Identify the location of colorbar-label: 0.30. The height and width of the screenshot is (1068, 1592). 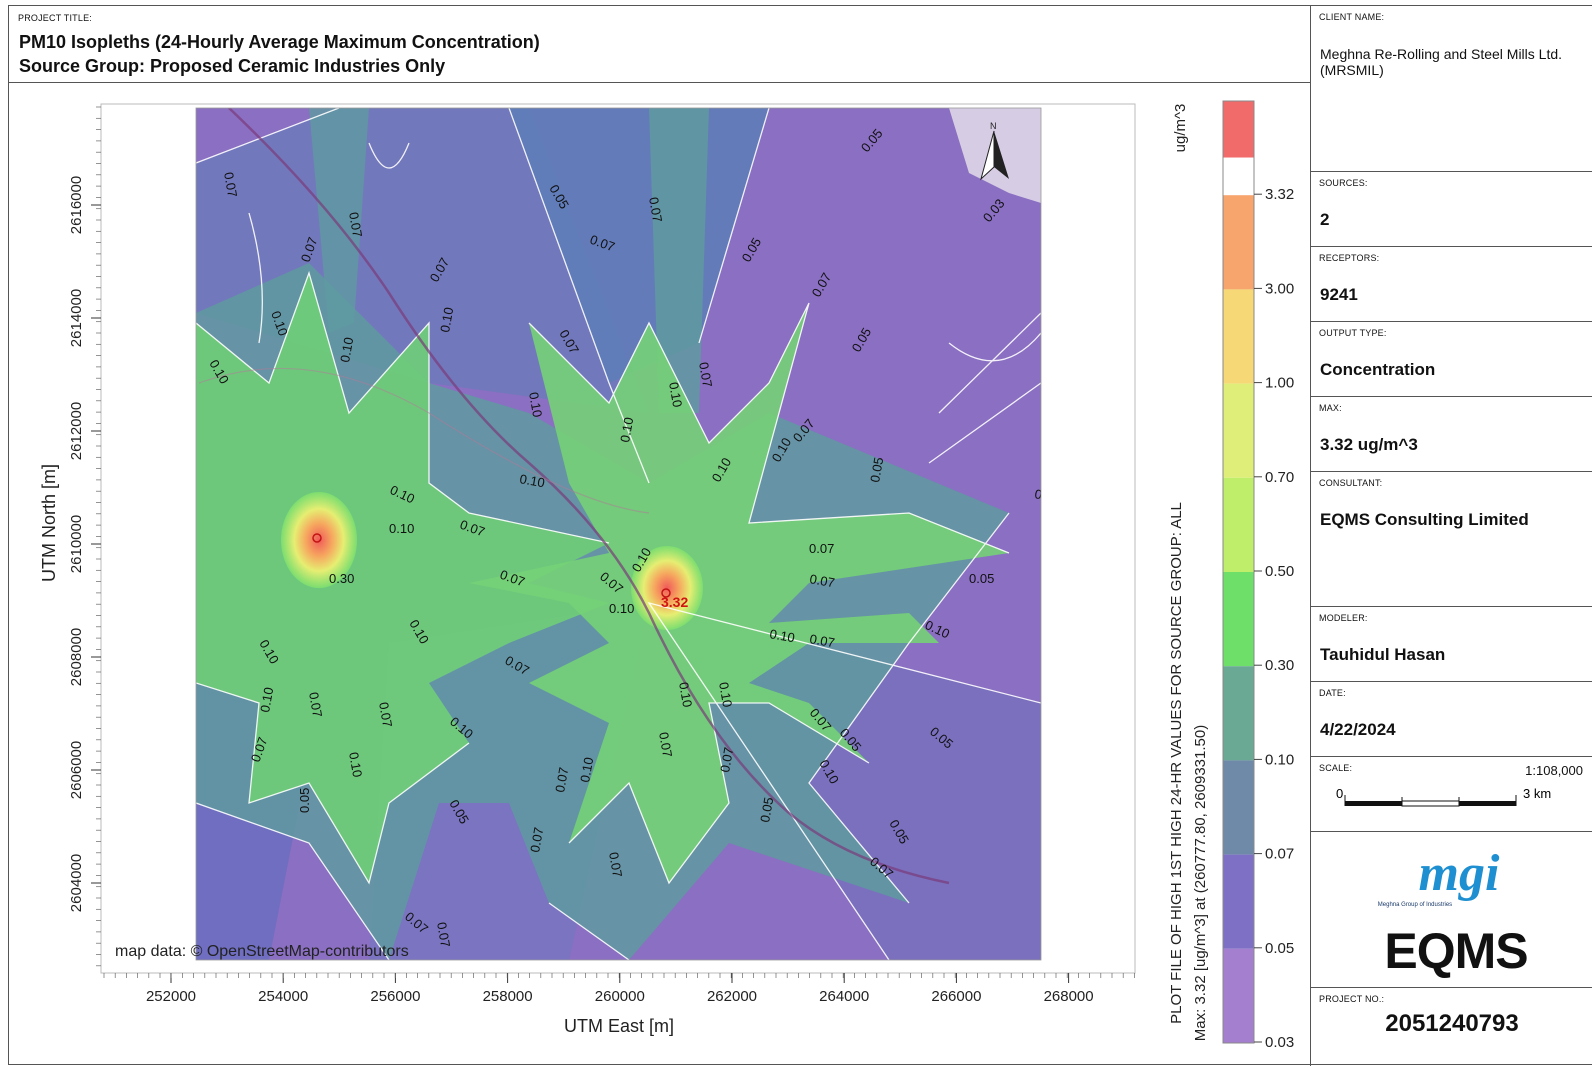
(1279, 665).